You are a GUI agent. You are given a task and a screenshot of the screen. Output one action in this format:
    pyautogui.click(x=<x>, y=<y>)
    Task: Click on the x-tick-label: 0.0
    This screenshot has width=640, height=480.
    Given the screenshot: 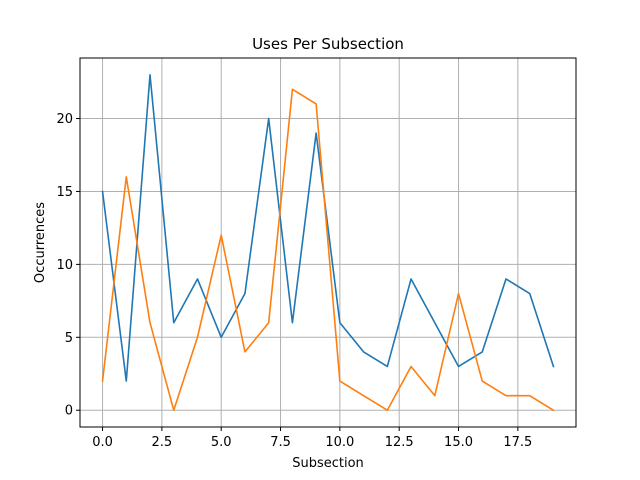 What is the action you would take?
    pyautogui.click(x=102, y=442)
    